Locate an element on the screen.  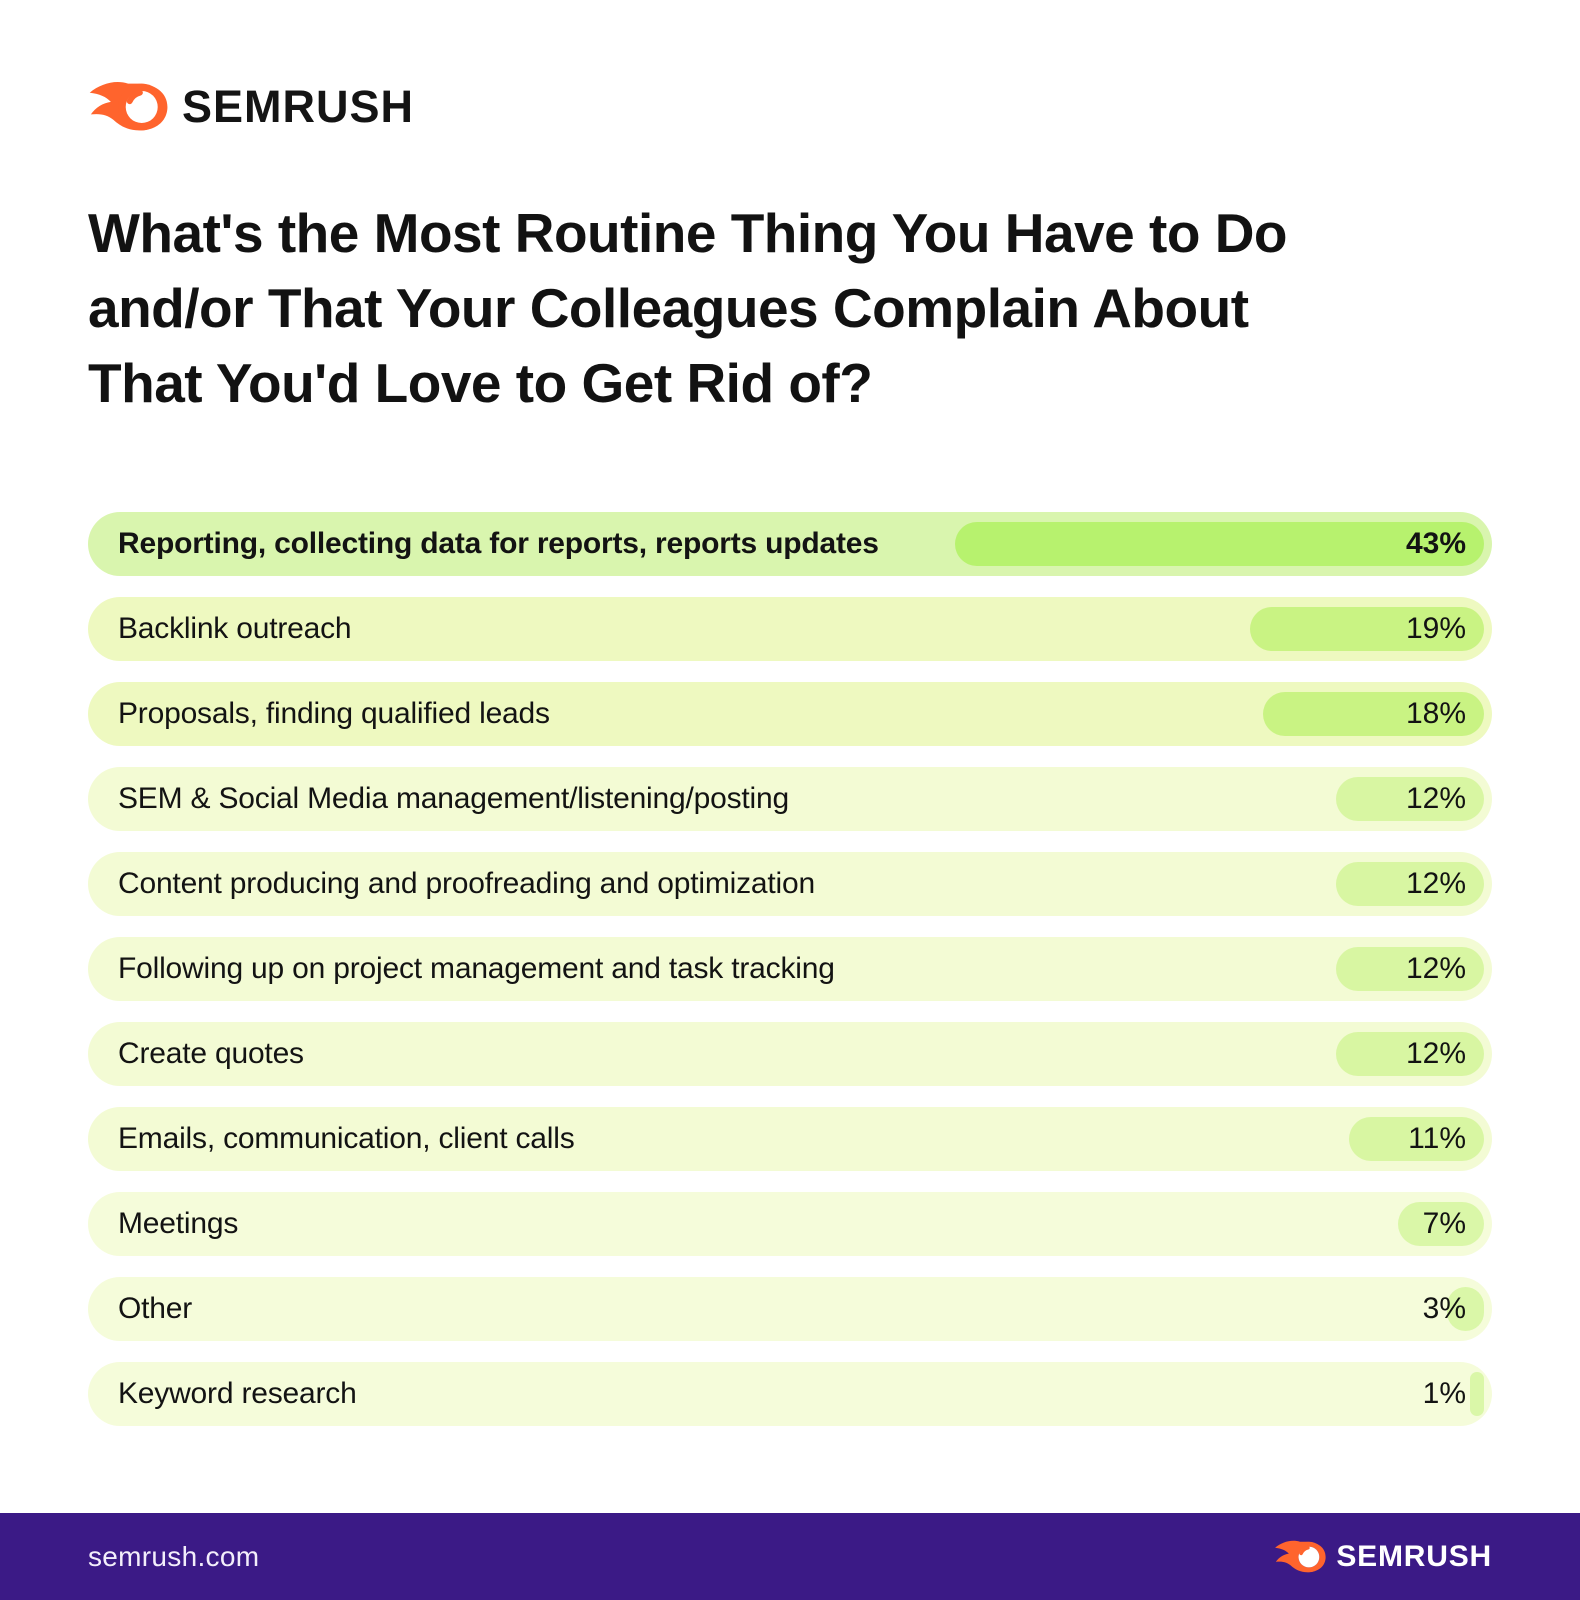
footer-semrush-logo: SEMRUSH is located at coordinates (1383, 1557).